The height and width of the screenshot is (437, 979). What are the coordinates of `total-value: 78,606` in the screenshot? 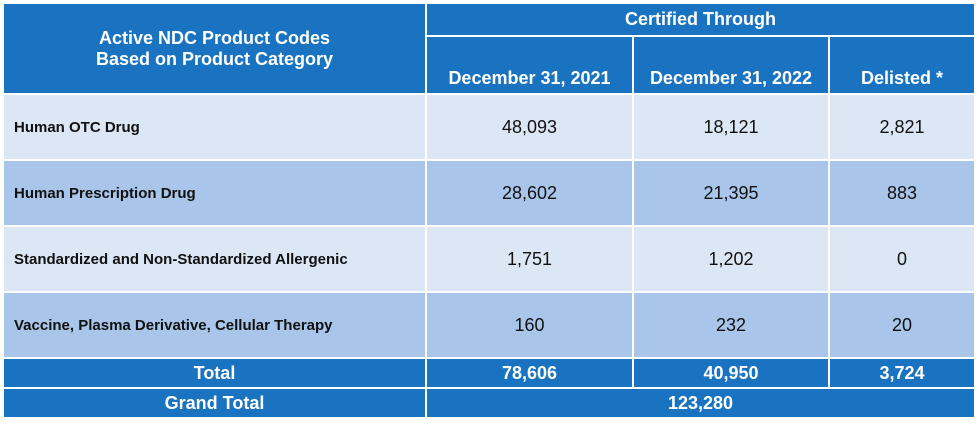 It's located at (529, 373).